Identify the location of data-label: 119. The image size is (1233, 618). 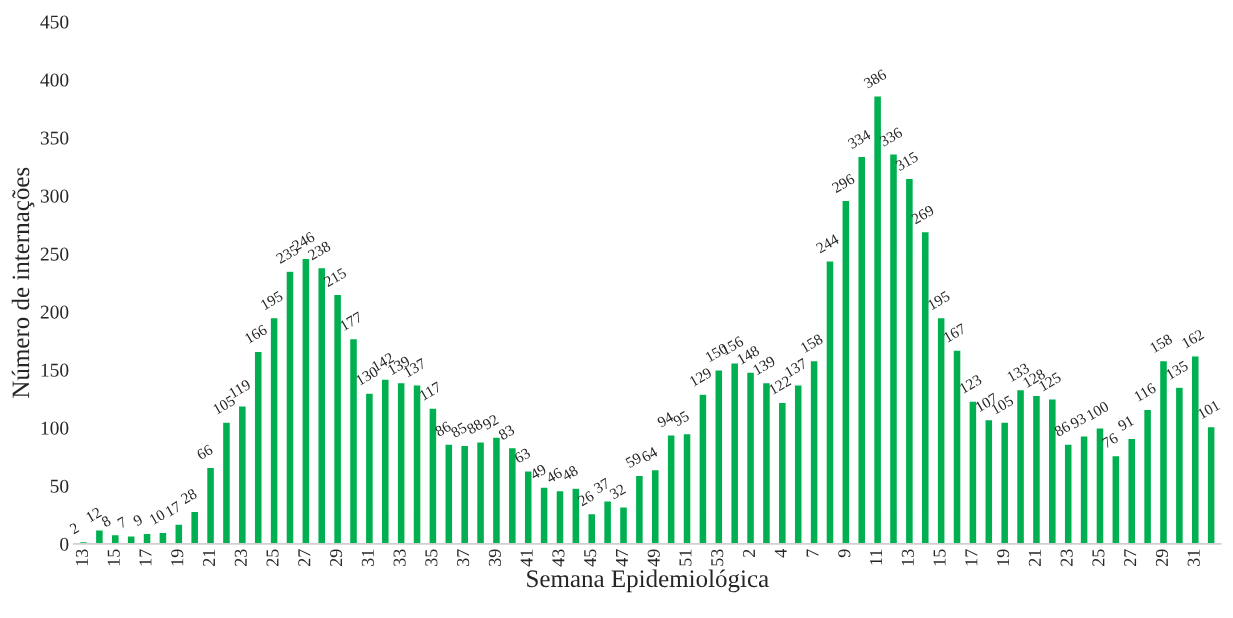
(240, 389).